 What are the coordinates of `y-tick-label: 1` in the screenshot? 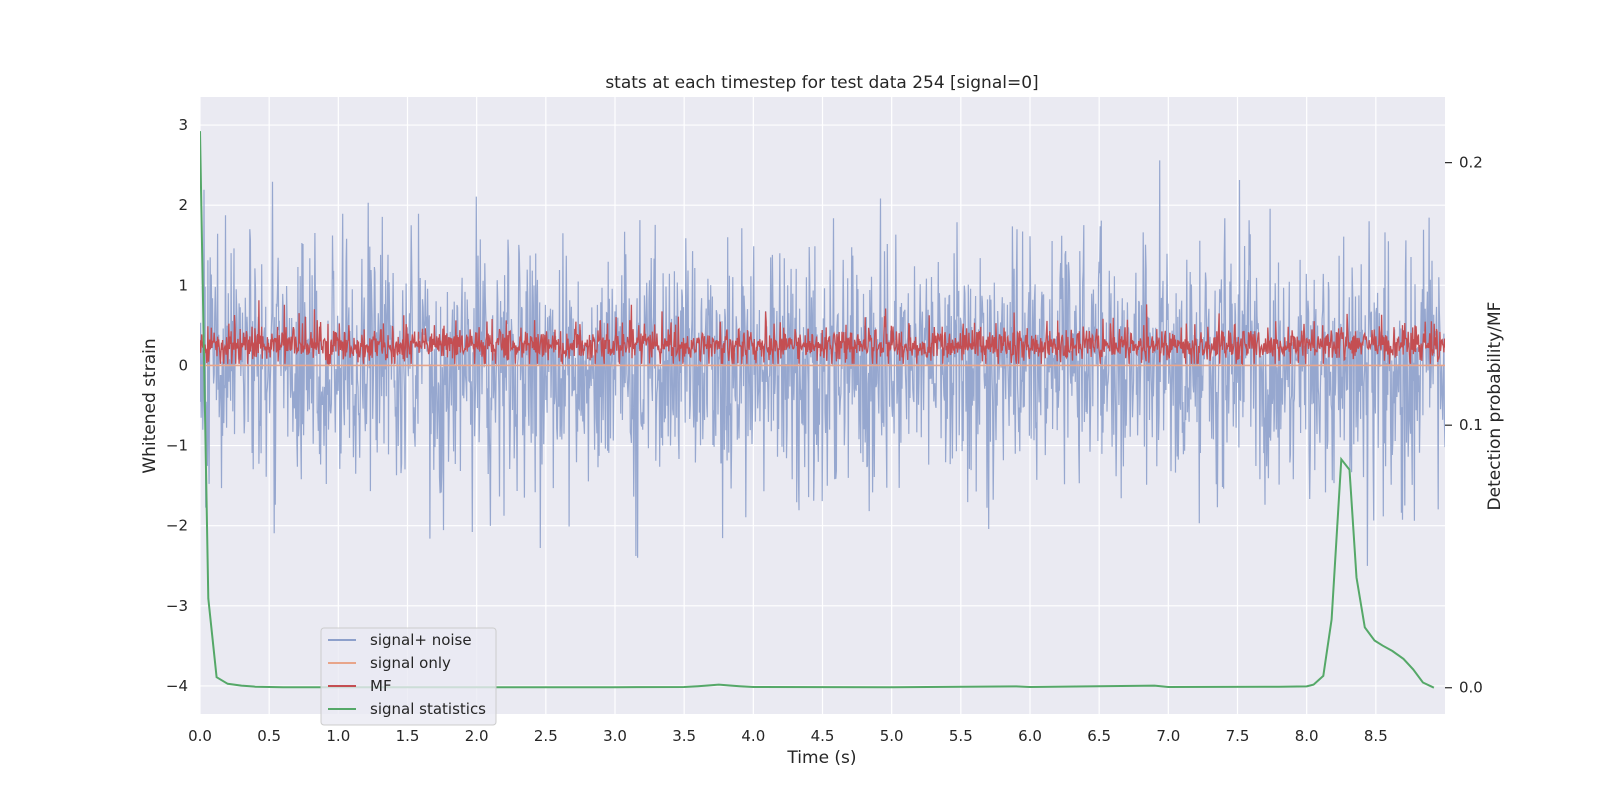 It's located at (183, 285).